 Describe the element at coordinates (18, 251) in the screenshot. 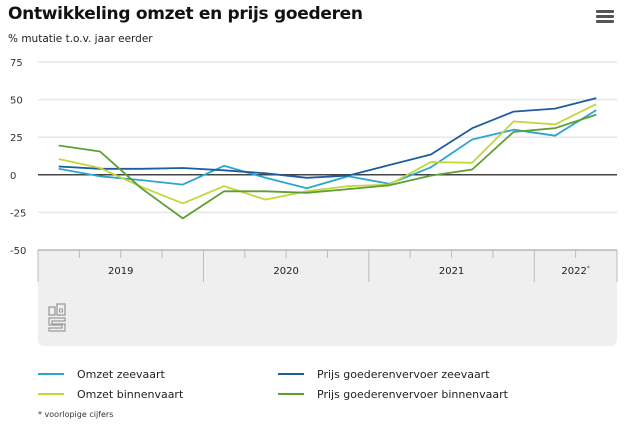

I see `y-tick-label: -50` at that location.